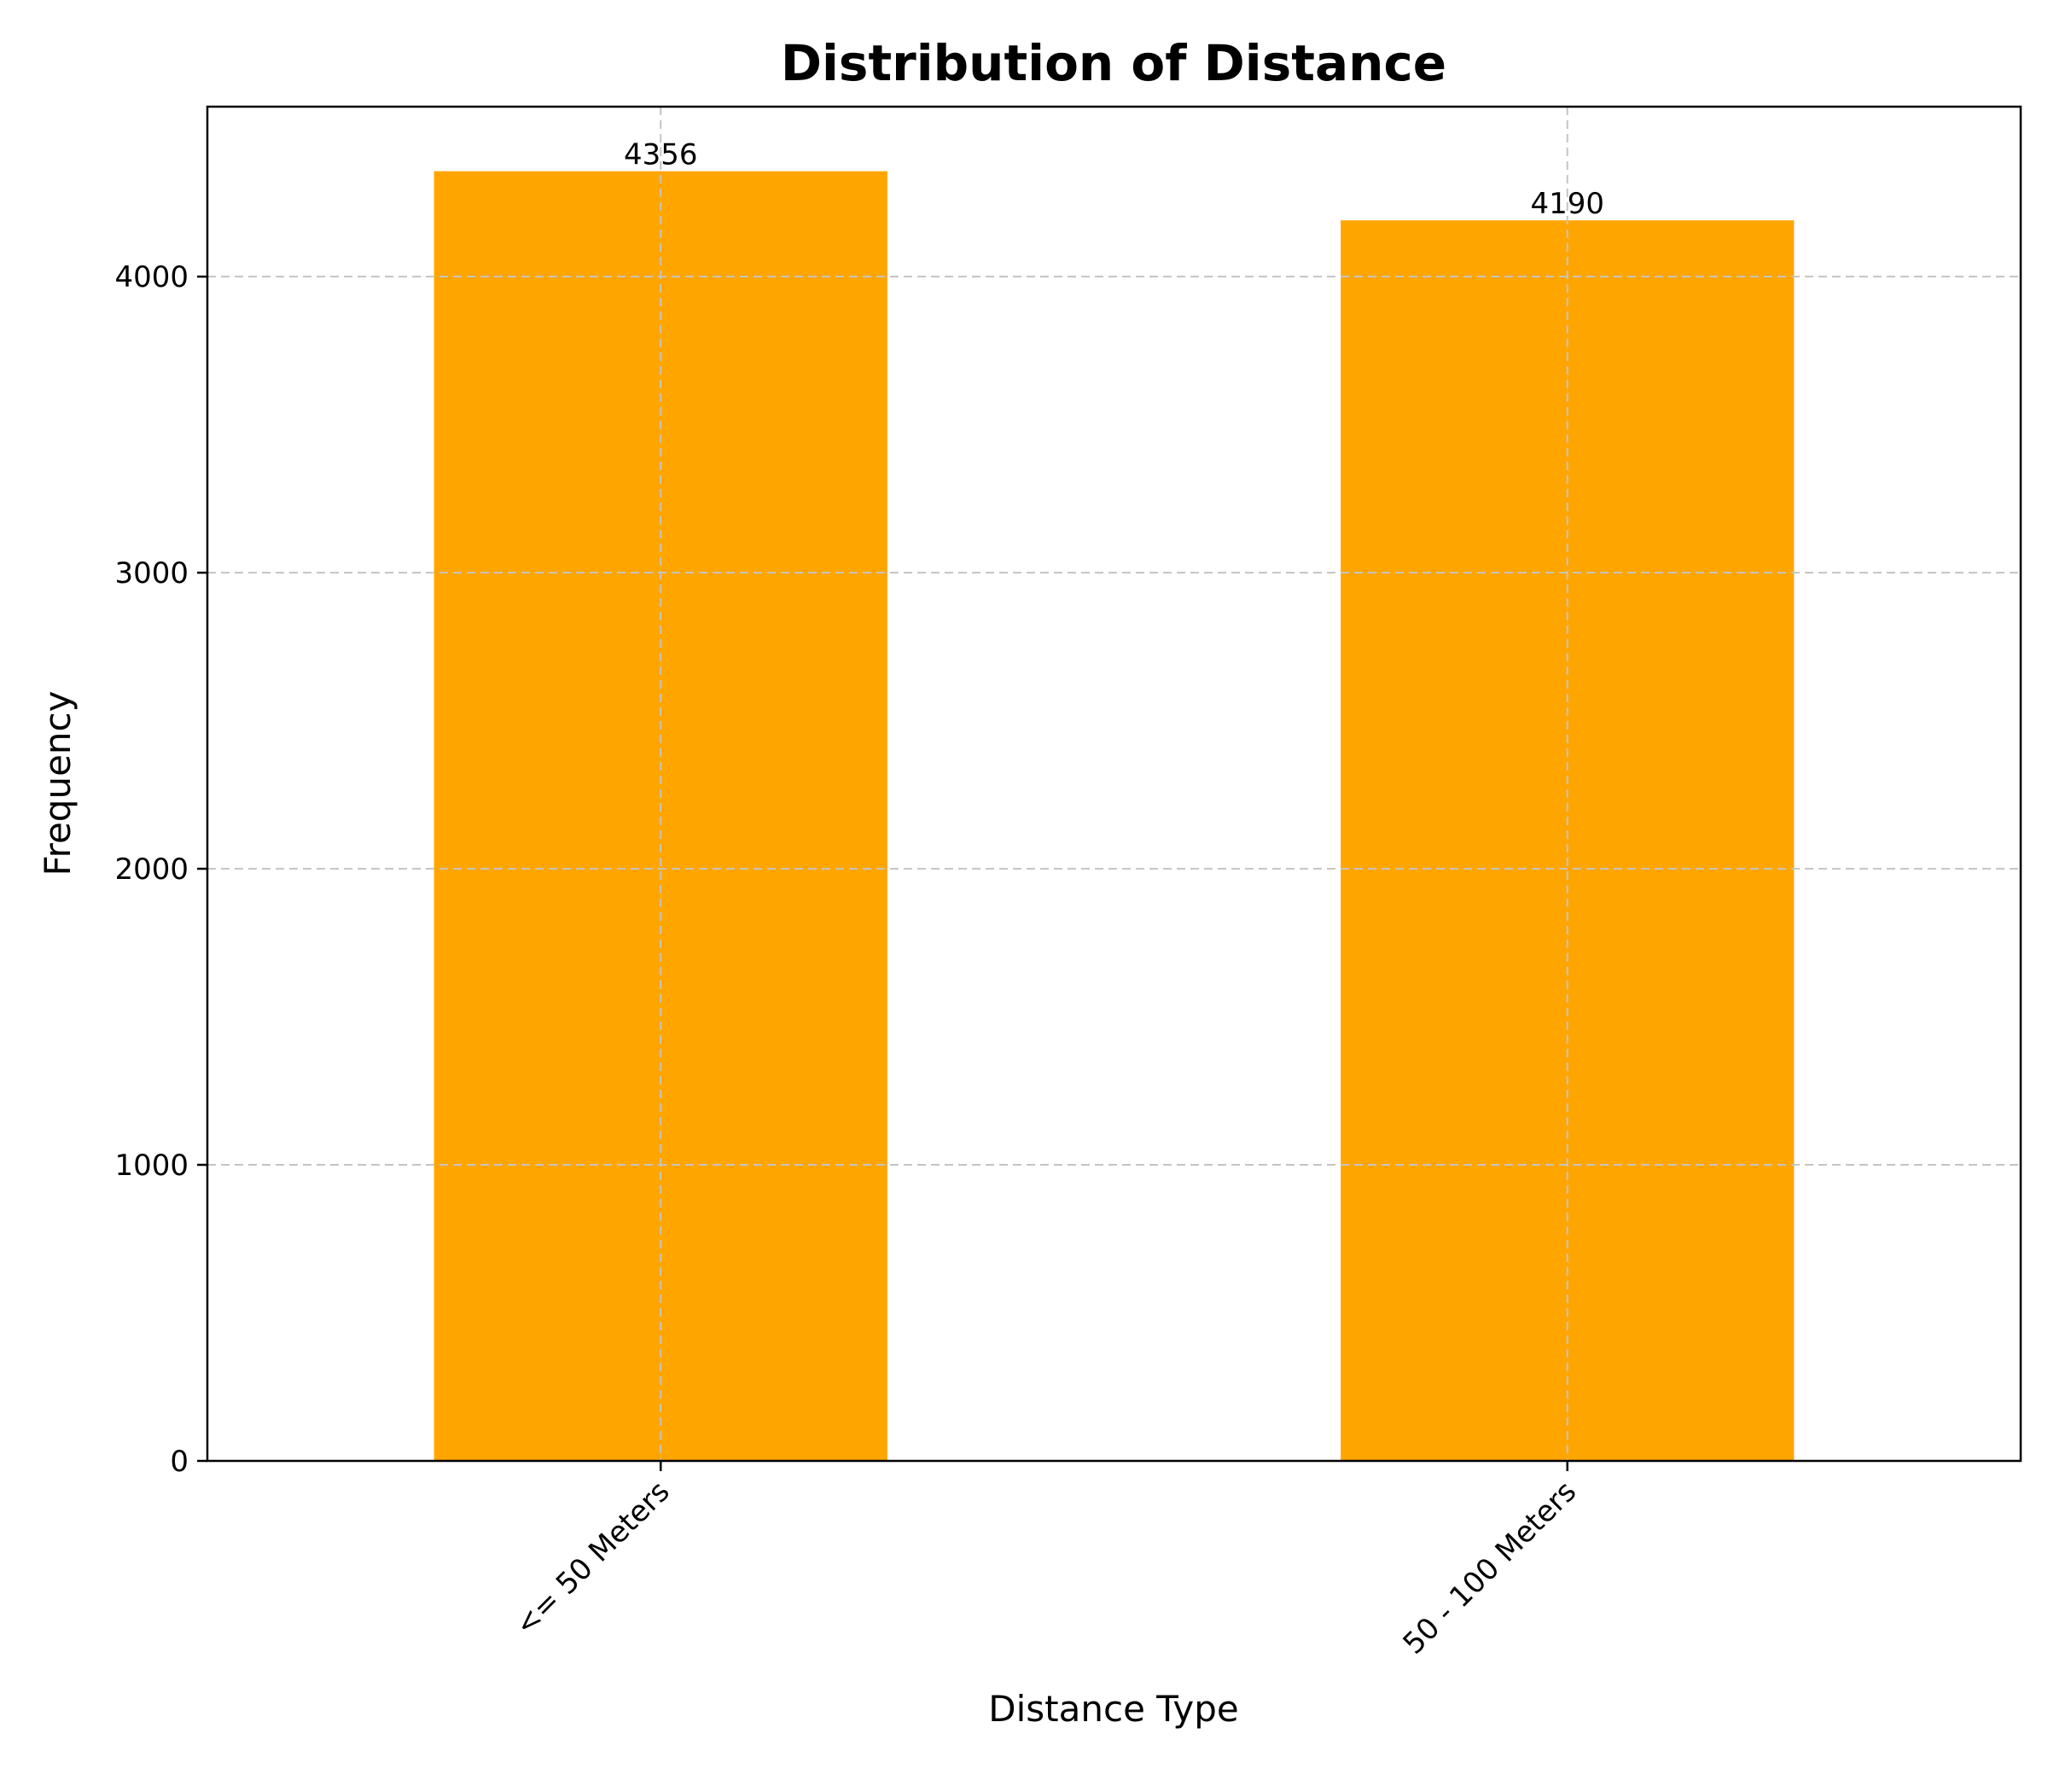 This screenshot has height=1792, width=2048. Describe the element at coordinates (1113, 1709) in the screenshot. I see `x-axis-label: Distance Type` at that location.